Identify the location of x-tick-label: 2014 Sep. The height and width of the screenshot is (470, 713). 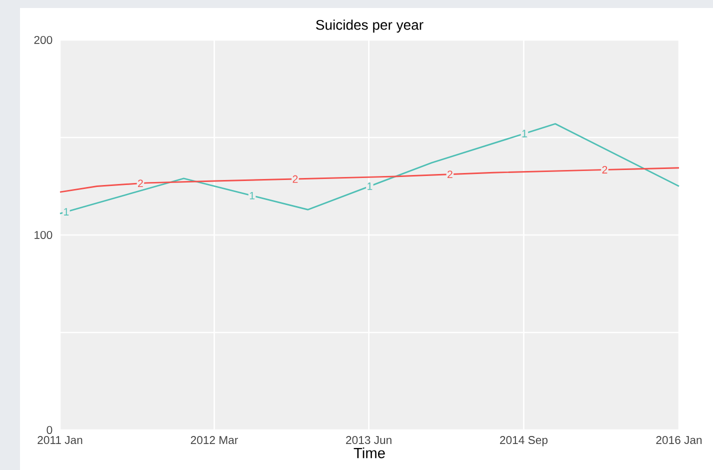
(524, 441).